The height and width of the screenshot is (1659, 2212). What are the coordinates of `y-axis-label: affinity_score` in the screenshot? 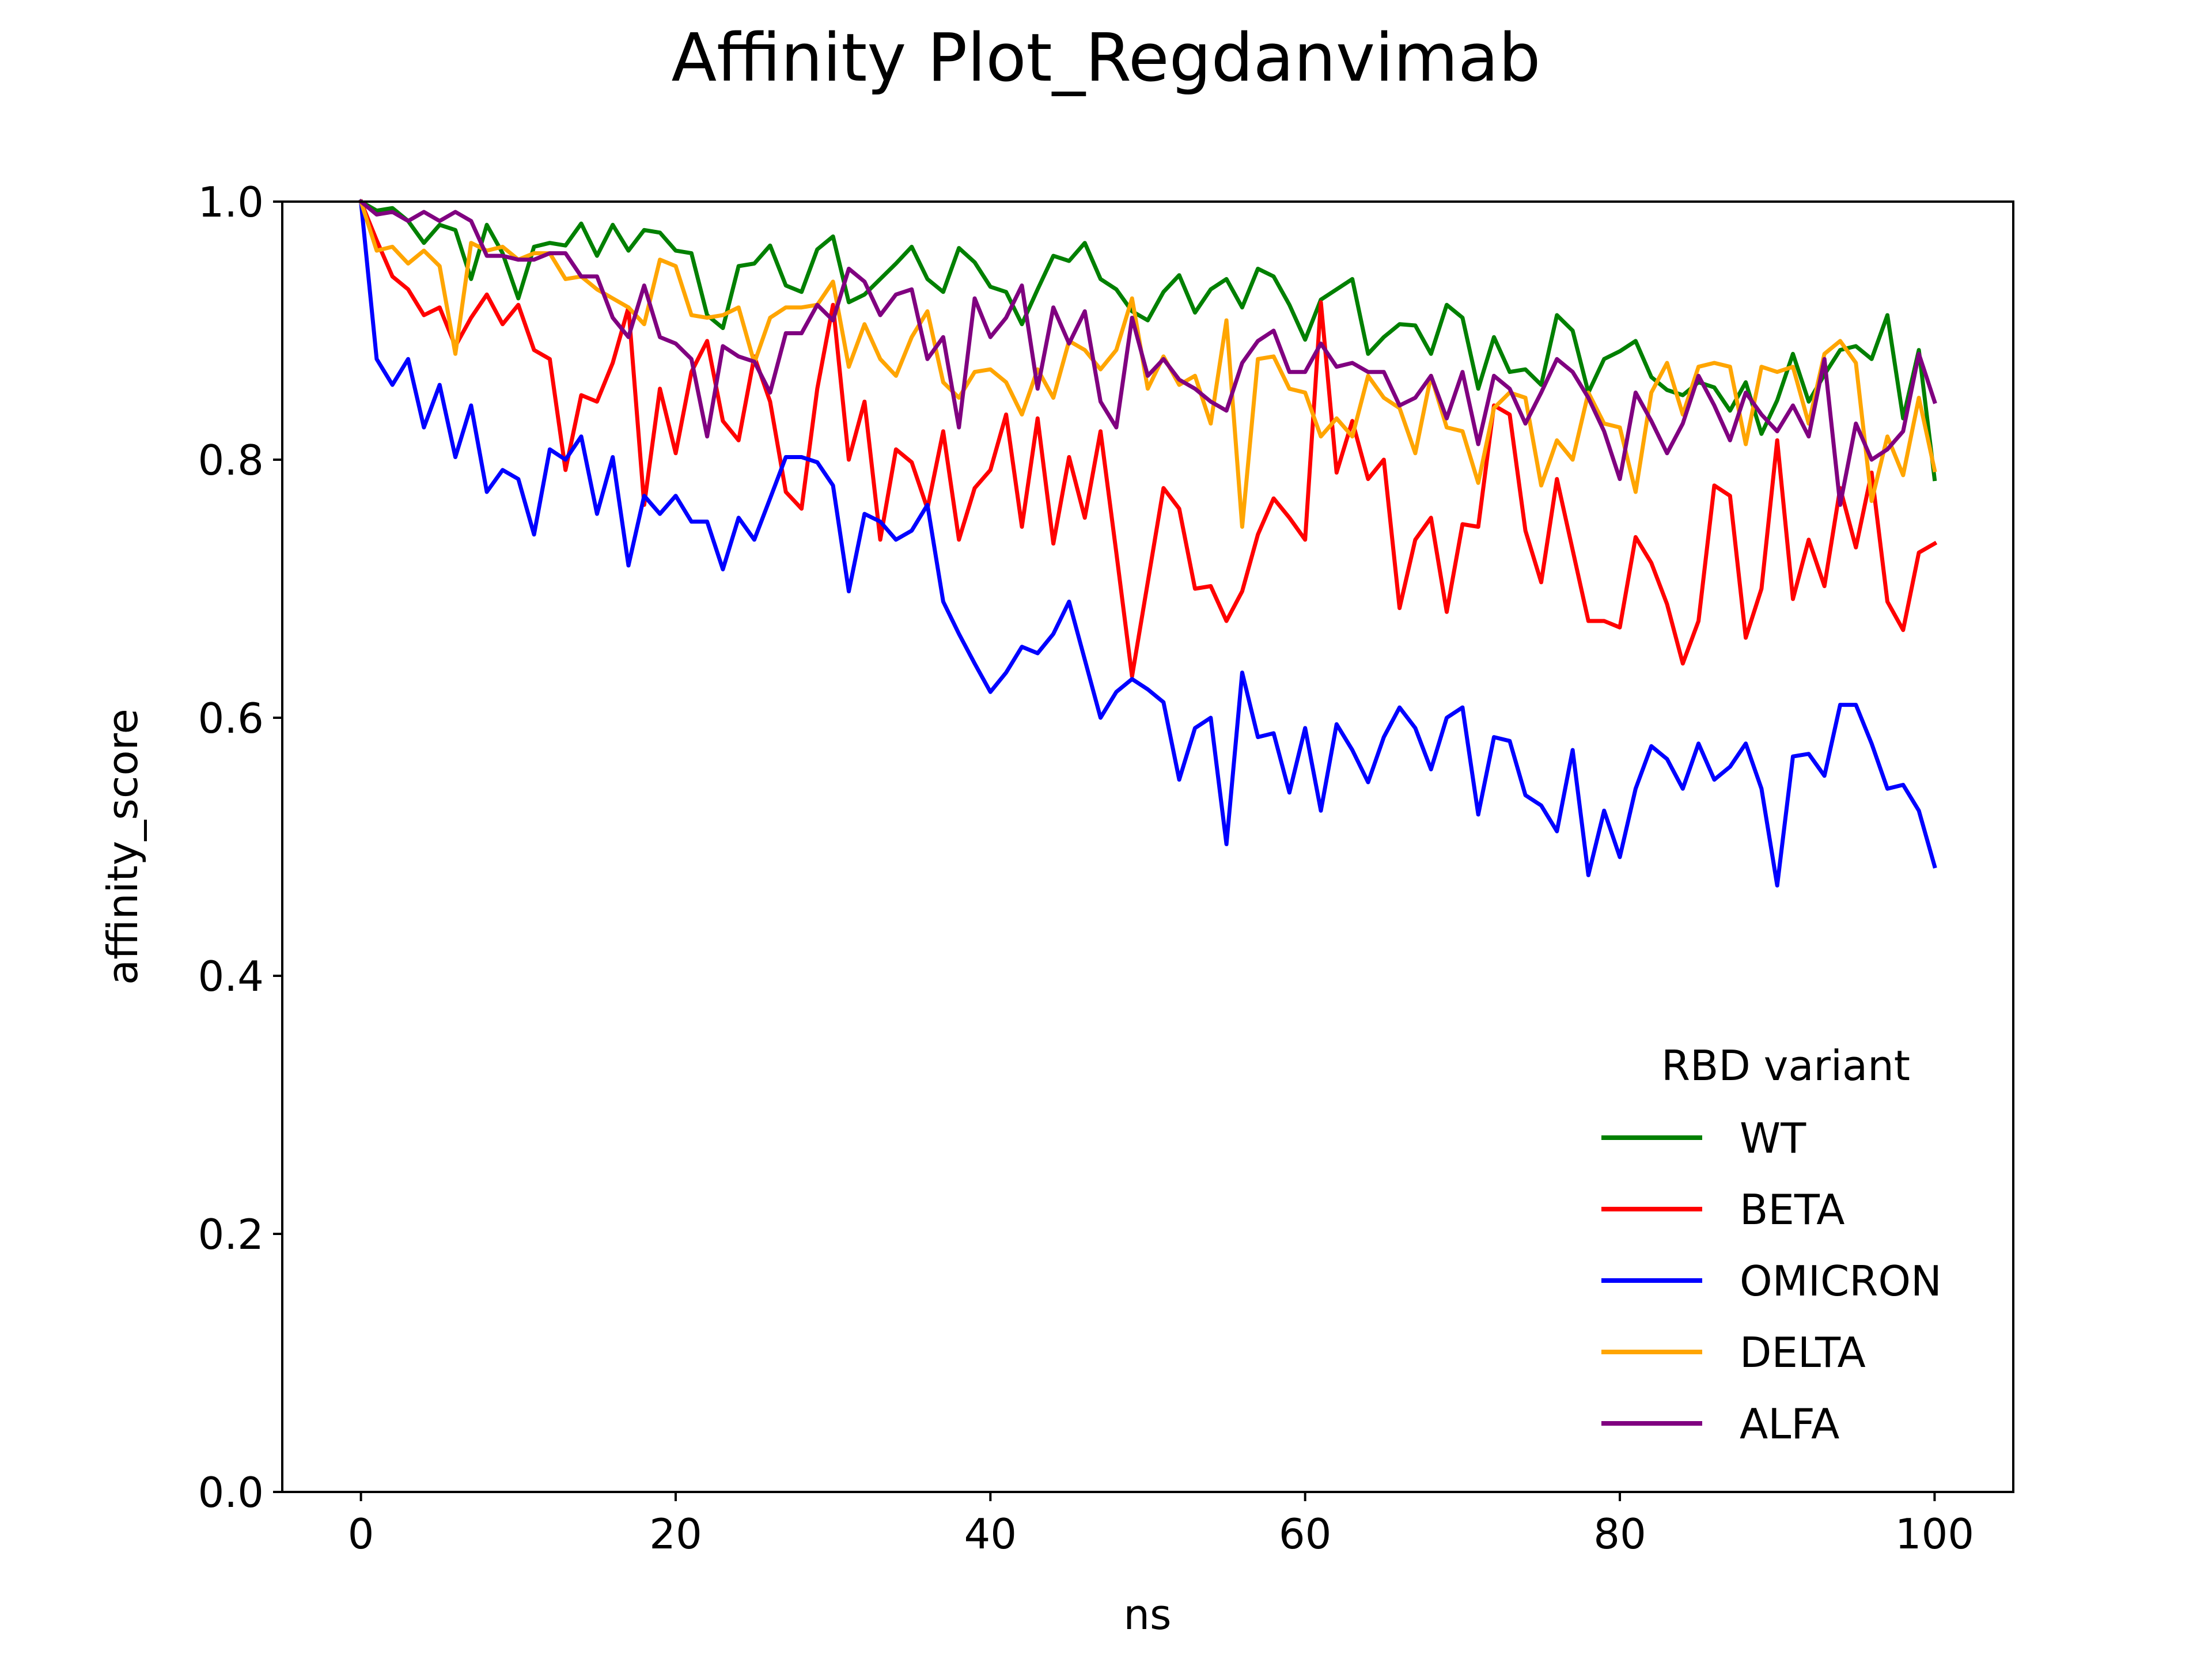 It's located at (123, 847).